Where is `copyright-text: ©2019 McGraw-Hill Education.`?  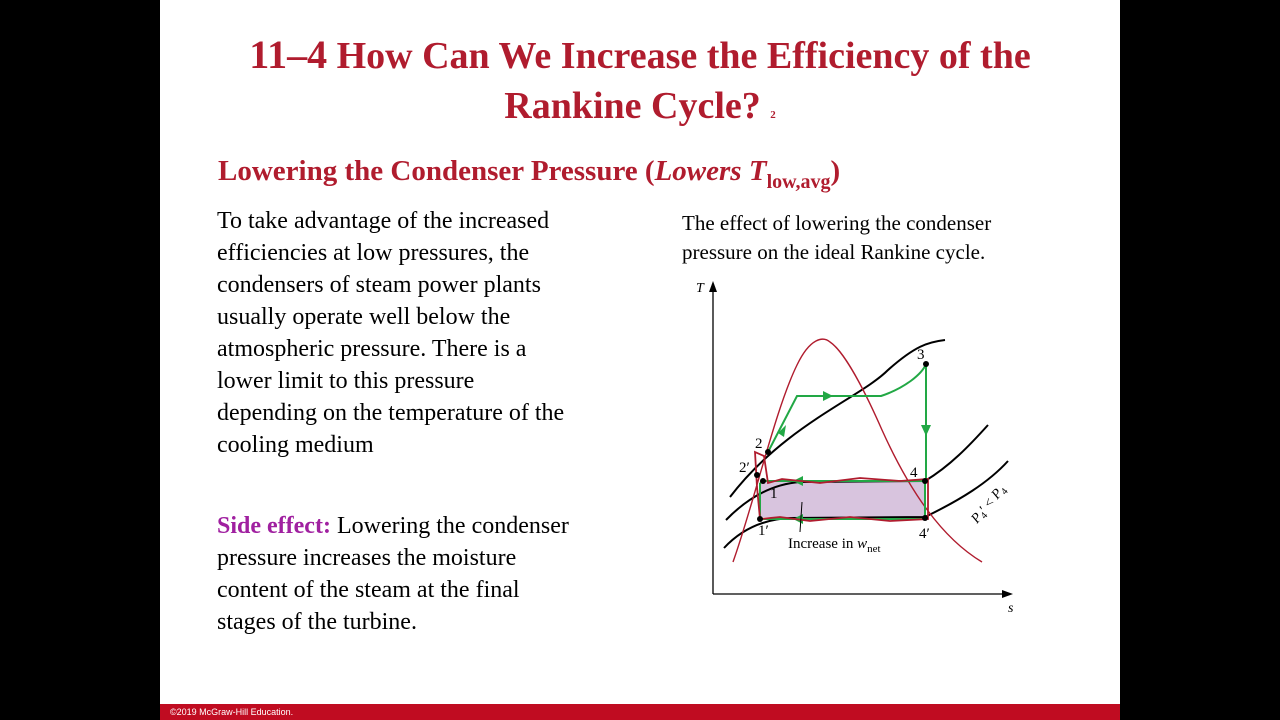 copyright-text: ©2019 McGraw-Hill Education. is located at coordinates (232, 712).